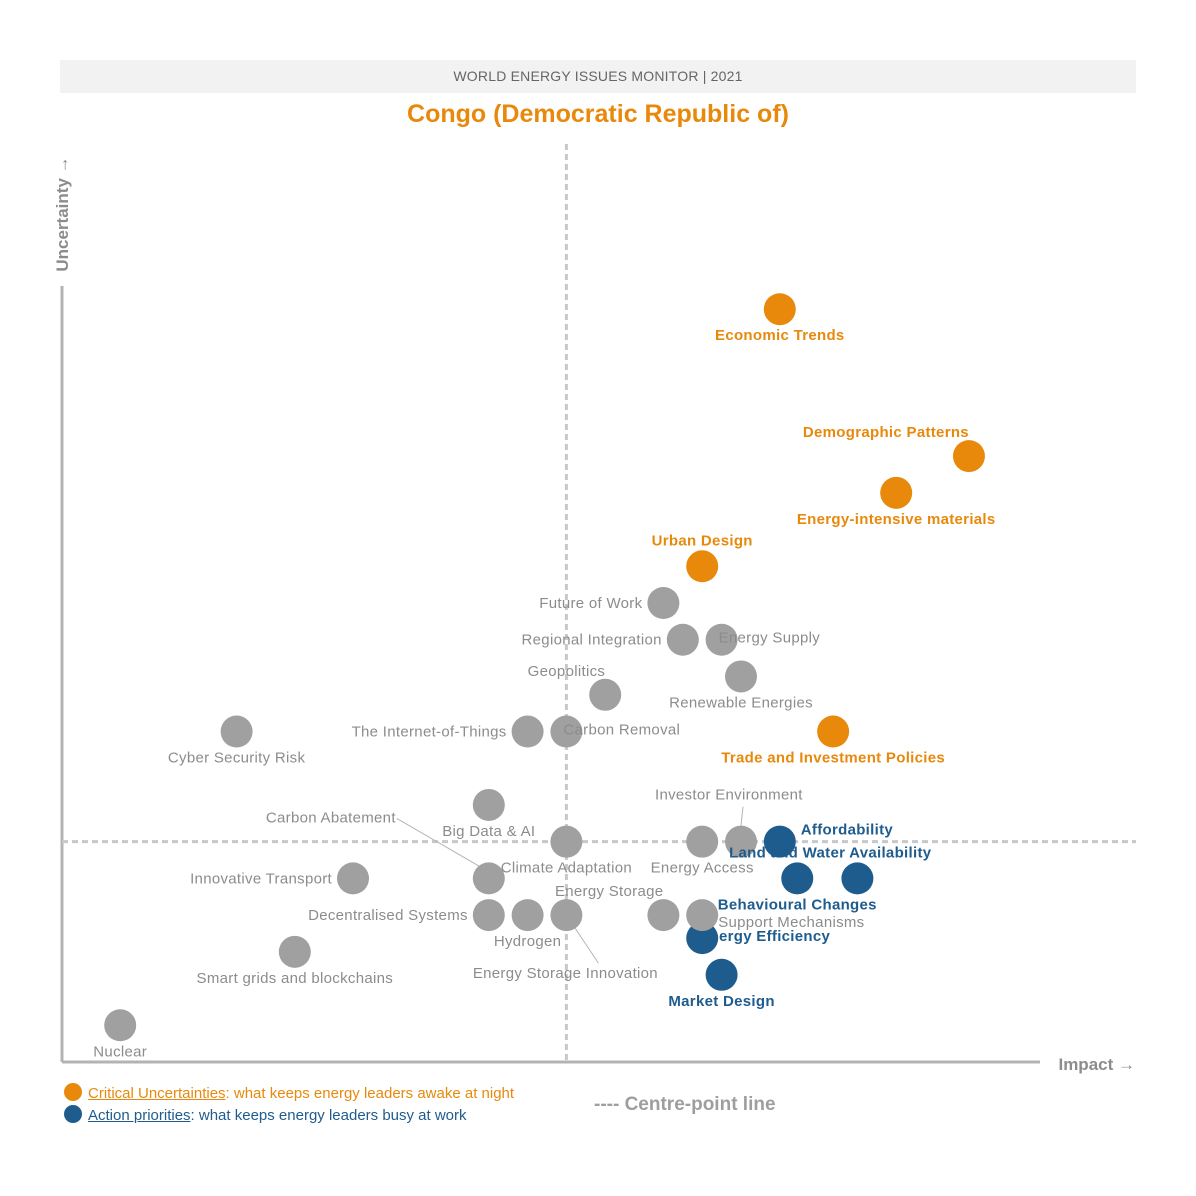 The width and height of the screenshot is (1196, 1196). I want to click on point-renewable-energies, so click(741, 676).